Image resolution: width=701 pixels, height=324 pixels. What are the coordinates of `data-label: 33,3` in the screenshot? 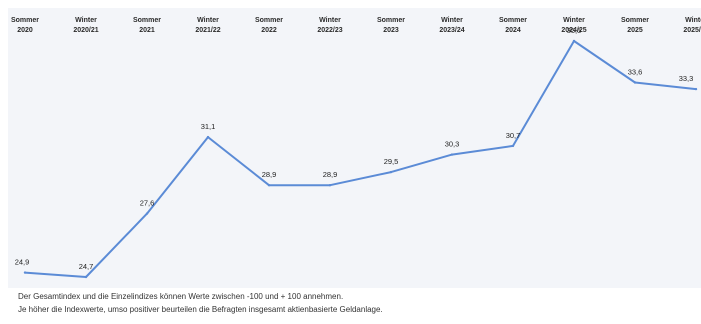 It's located at (686, 78).